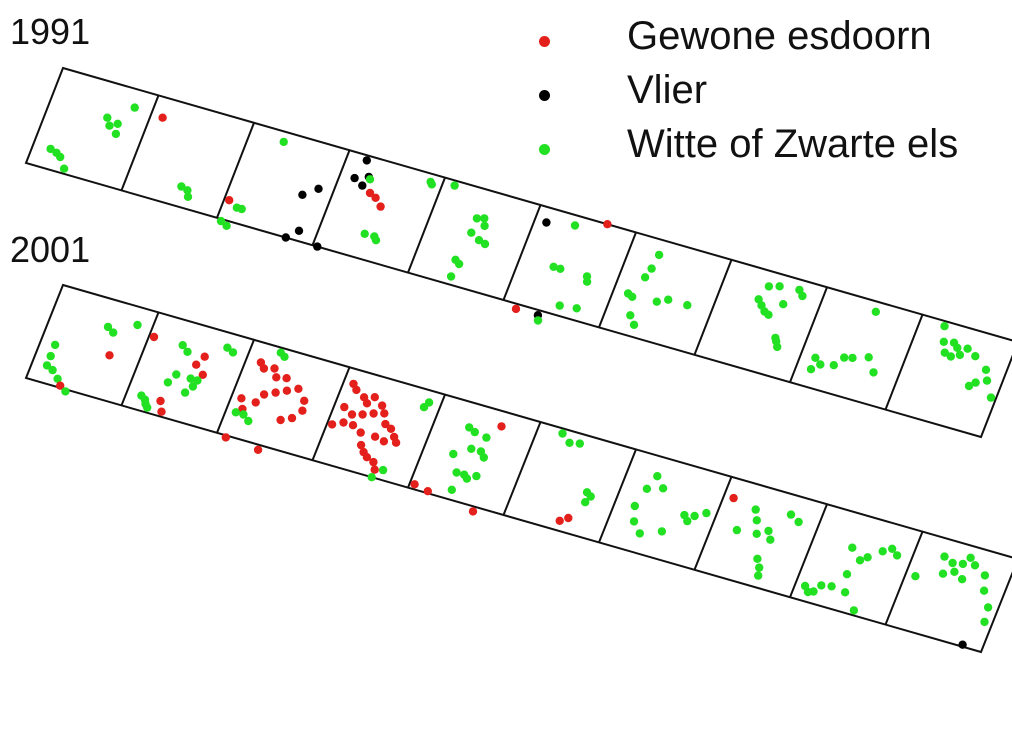 The width and height of the screenshot is (1012, 729). What do you see at coordinates (50, 31) in the screenshot?
I see `year-label-1991: 1991` at bounding box center [50, 31].